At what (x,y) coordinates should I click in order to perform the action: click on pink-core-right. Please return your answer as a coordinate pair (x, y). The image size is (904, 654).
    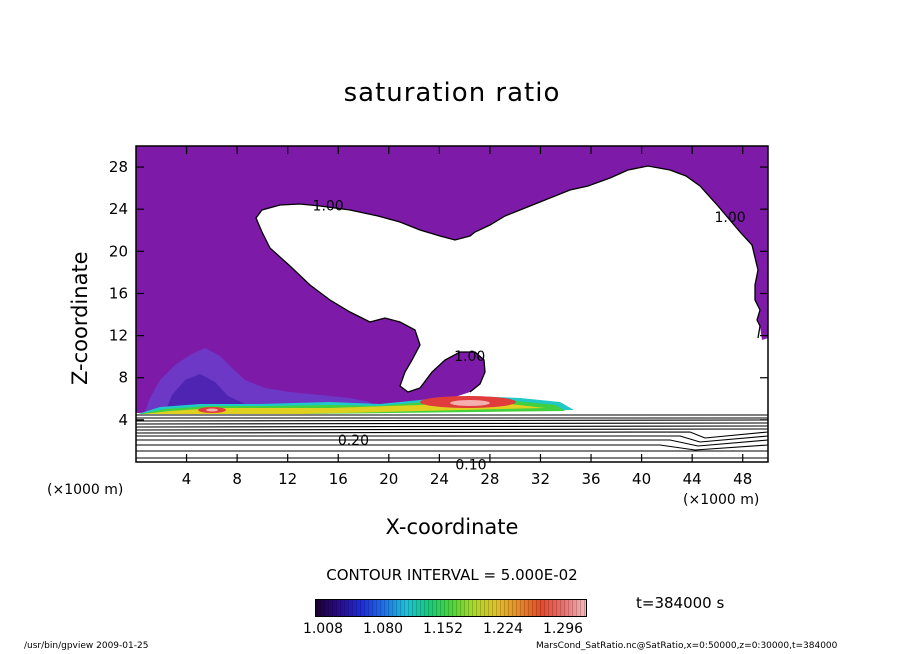
    Looking at the image, I should click on (470, 403).